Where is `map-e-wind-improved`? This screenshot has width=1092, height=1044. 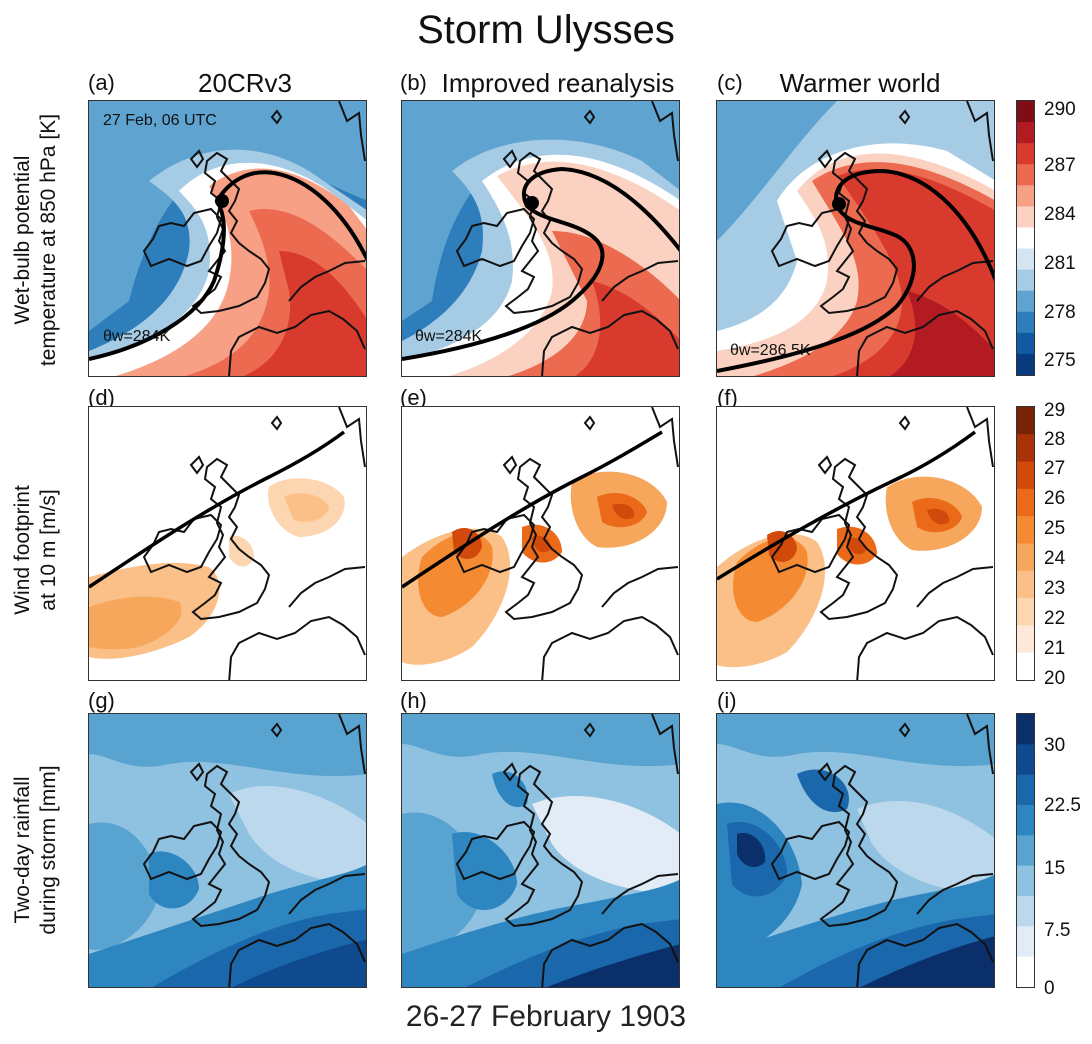
map-e-wind-improved is located at coordinates (540, 543).